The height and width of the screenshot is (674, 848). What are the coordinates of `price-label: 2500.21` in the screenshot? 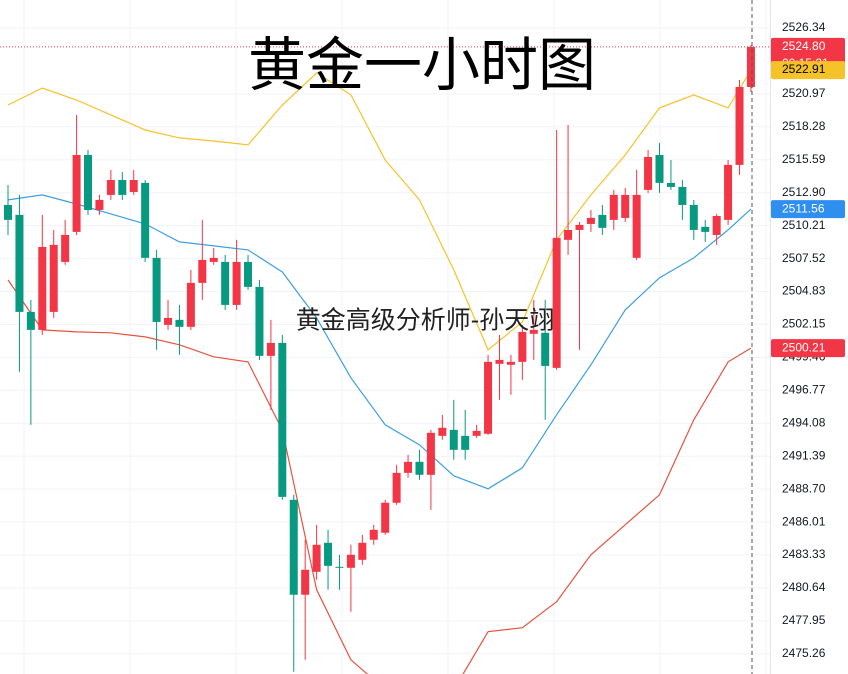 It's located at (804, 347).